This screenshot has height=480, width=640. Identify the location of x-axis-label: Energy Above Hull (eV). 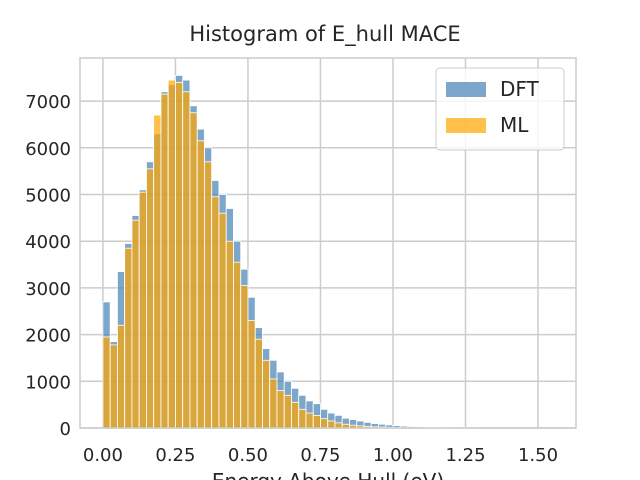
(328, 474).